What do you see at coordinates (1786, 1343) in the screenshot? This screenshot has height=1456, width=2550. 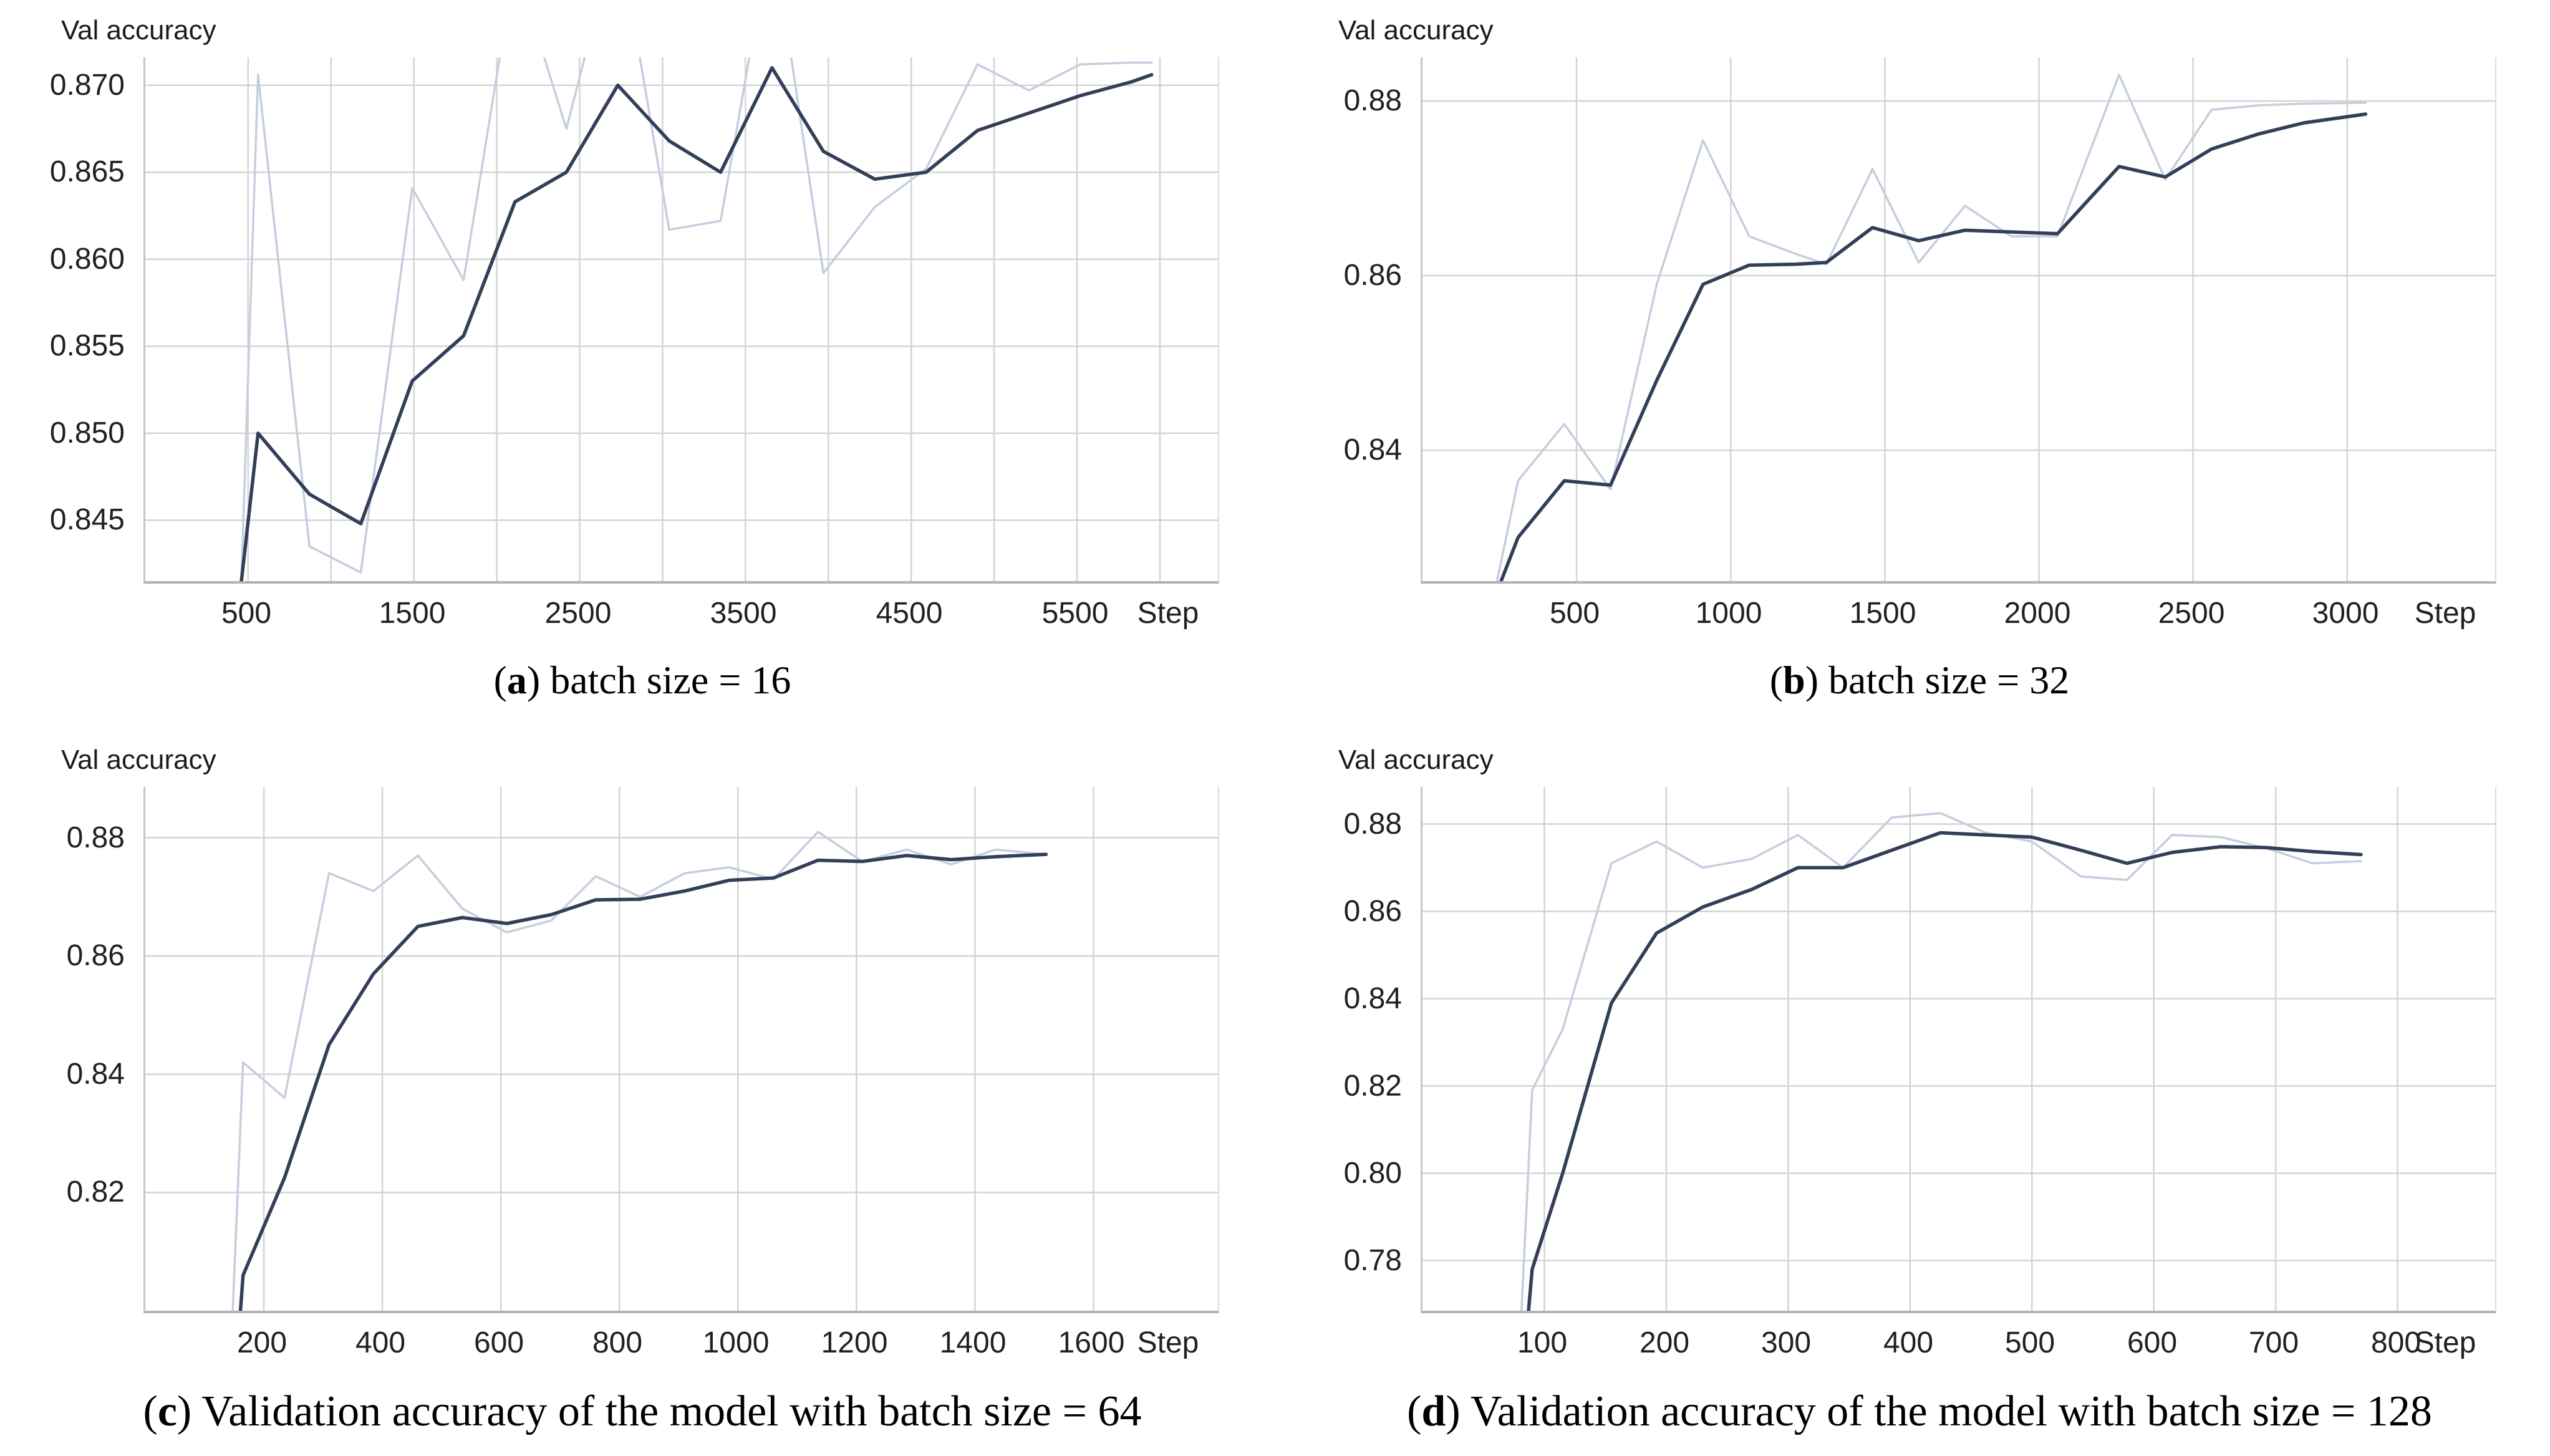 I see `x-axis-tick-label: 300` at bounding box center [1786, 1343].